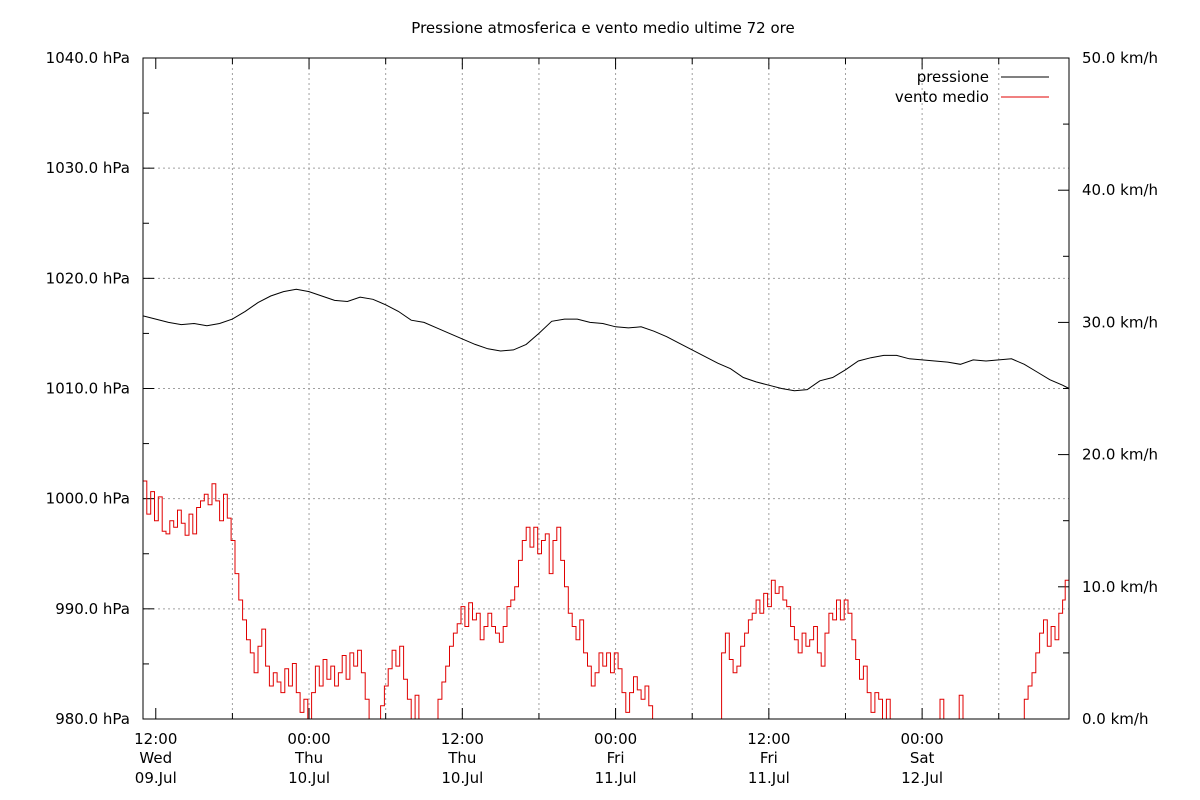 This screenshot has width=1200, height=800. What do you see at coordinates (1120, 190) in the screenshot?
I see `right-tick-label: 40.0 km/h` at bounding box center [1120, 190].